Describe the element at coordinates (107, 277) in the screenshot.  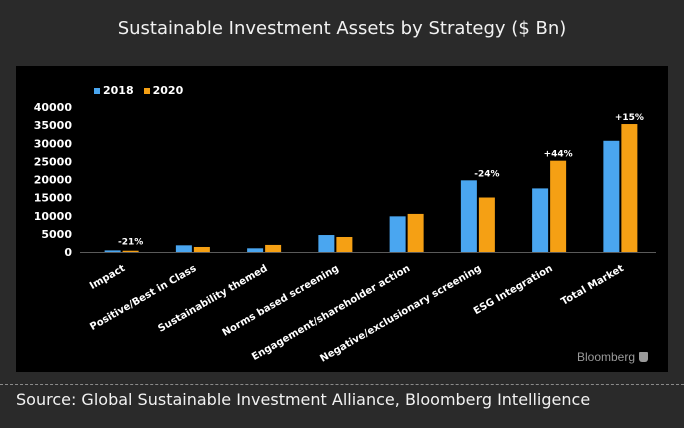
I see `x-tick-label: Impact` at that location.